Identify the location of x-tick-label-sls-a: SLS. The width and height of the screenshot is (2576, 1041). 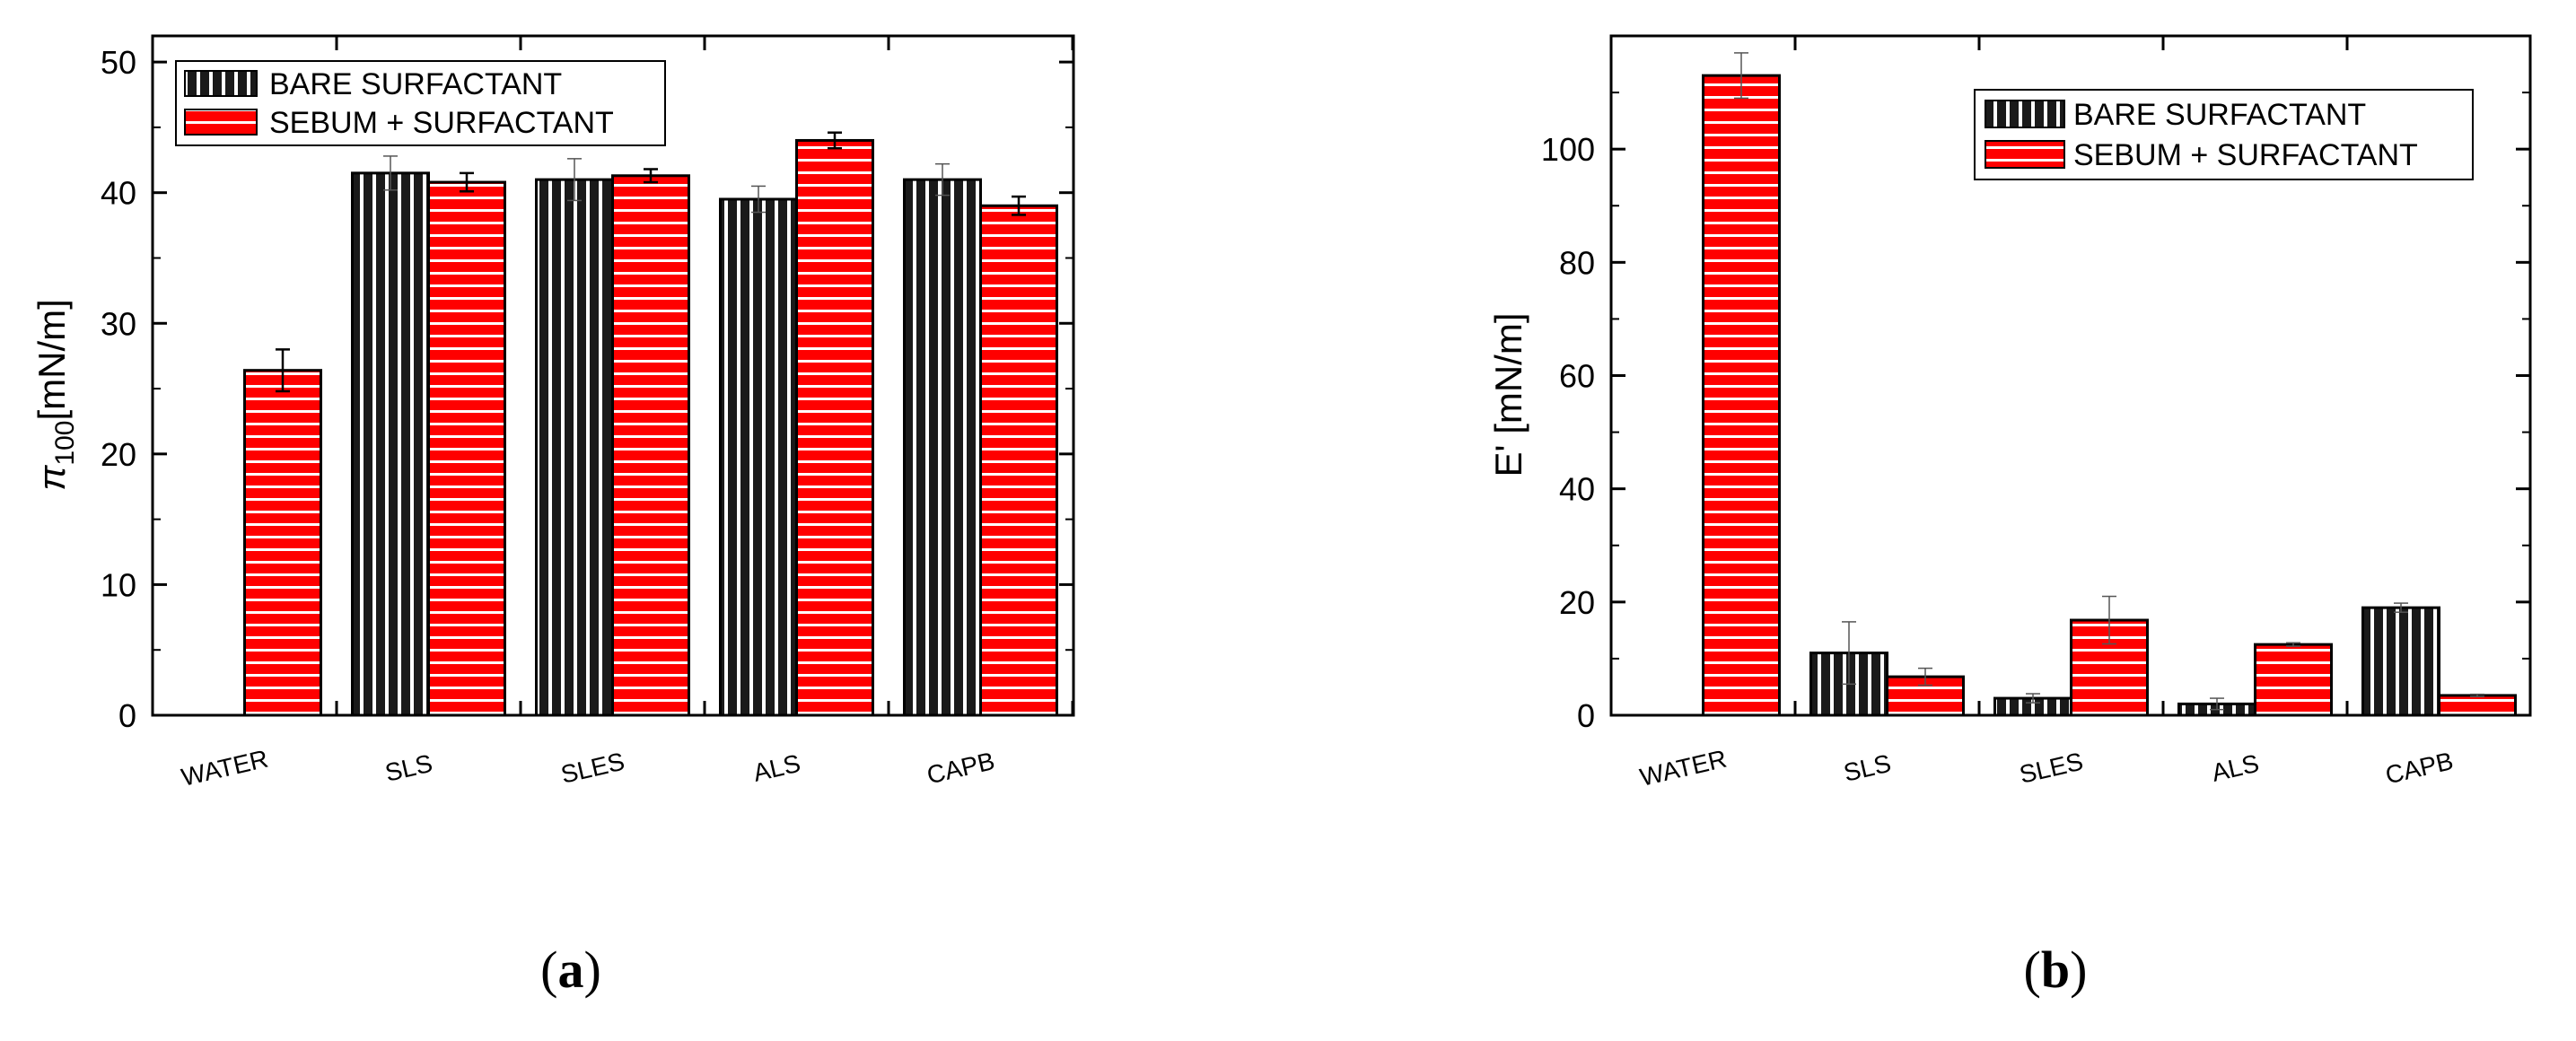
(408, 768).